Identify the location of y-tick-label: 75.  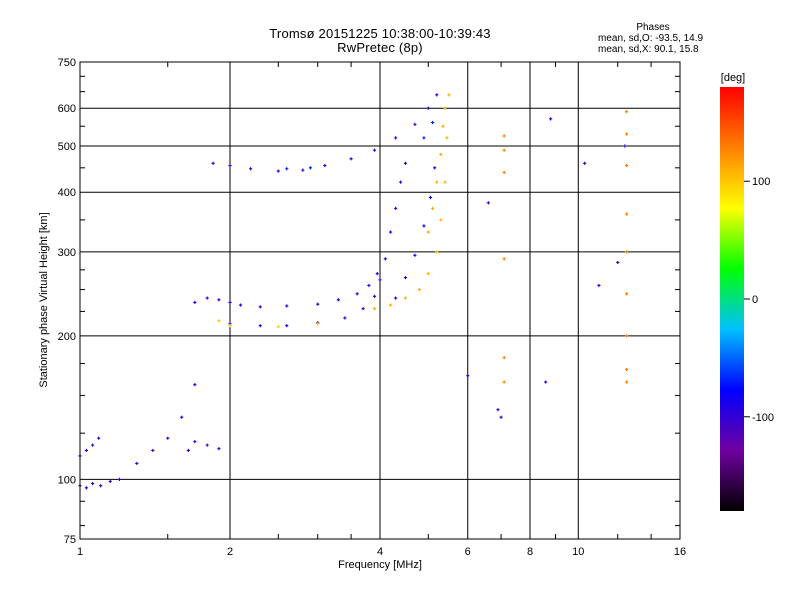
(70, 540).